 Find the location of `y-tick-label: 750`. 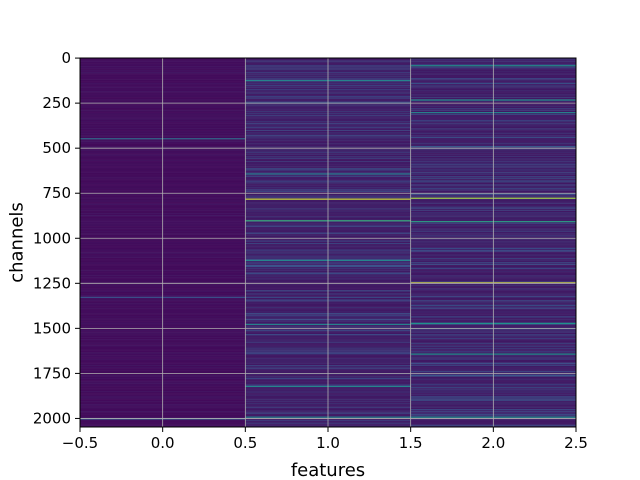

y-tick-label: 750 is located at coordinates (56, 193).